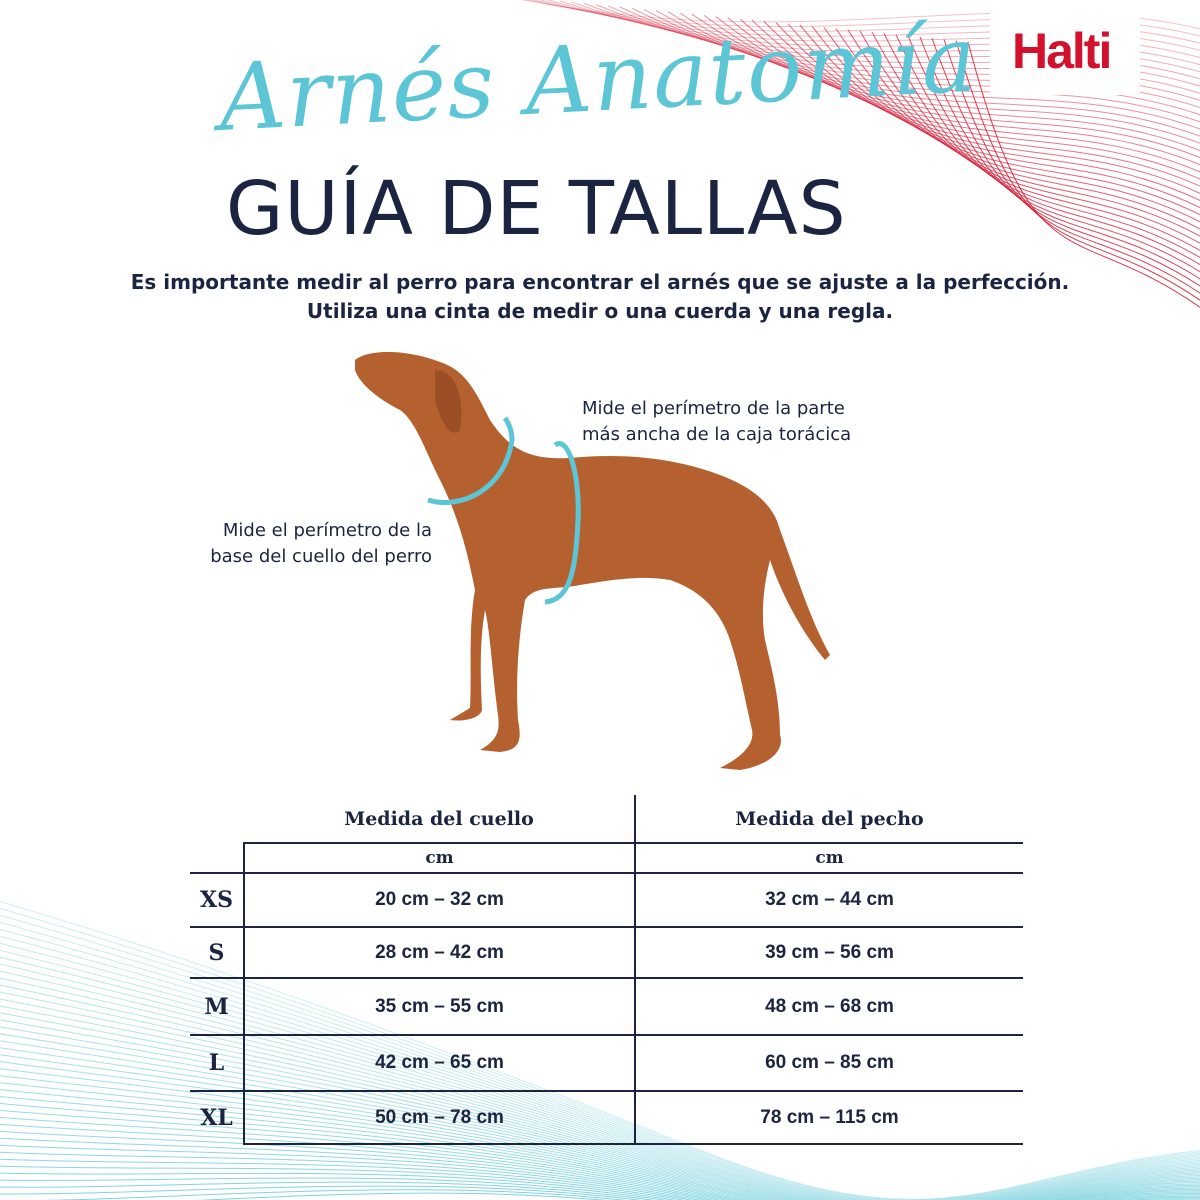  I want to click on page-title: GUÍA DE TALLAS, so click(536, 209).